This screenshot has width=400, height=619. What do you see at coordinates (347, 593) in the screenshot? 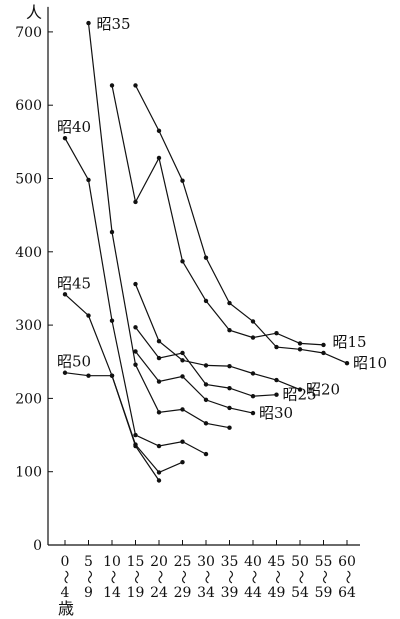
I see `x-tick-label-end: 64` at bounding box center [347, 593].